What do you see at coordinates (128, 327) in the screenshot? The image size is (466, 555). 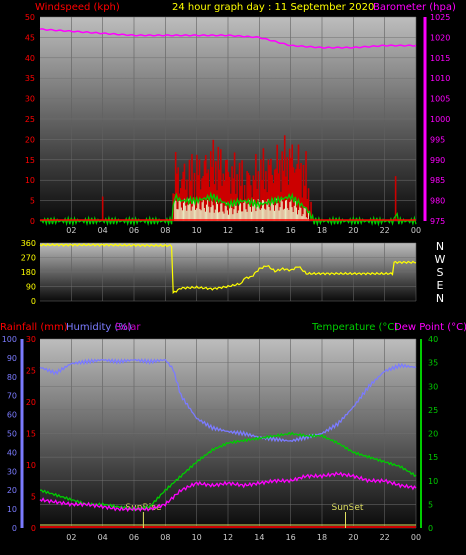 I see `solar-axis-label: Solar` at bounding box center [128, 327].